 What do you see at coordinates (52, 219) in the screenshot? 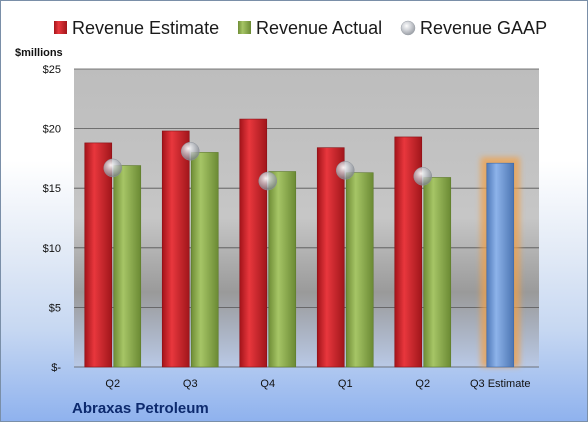
I see `y-tick-labels: $25 $20 $15 $10 $5 $-` at bounding box center [52, 219].